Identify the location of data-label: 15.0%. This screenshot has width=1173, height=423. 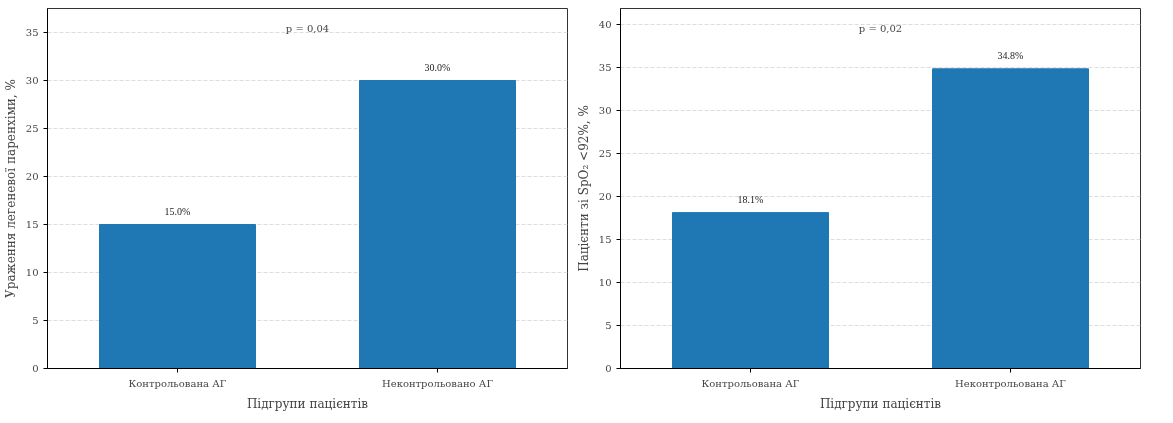
(177, 211).